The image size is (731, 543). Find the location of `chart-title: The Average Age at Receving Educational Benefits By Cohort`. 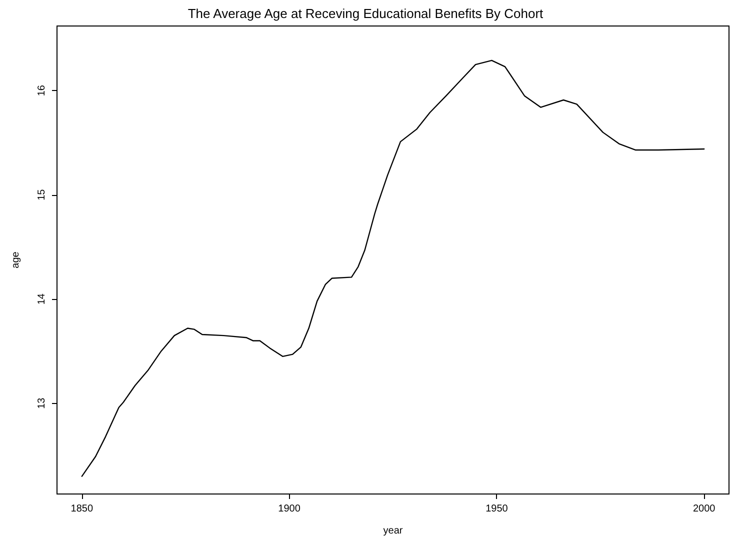

chart-title: The Average Age at Receving Educational Benefits By Cohort is located at coordinates (366, 13).